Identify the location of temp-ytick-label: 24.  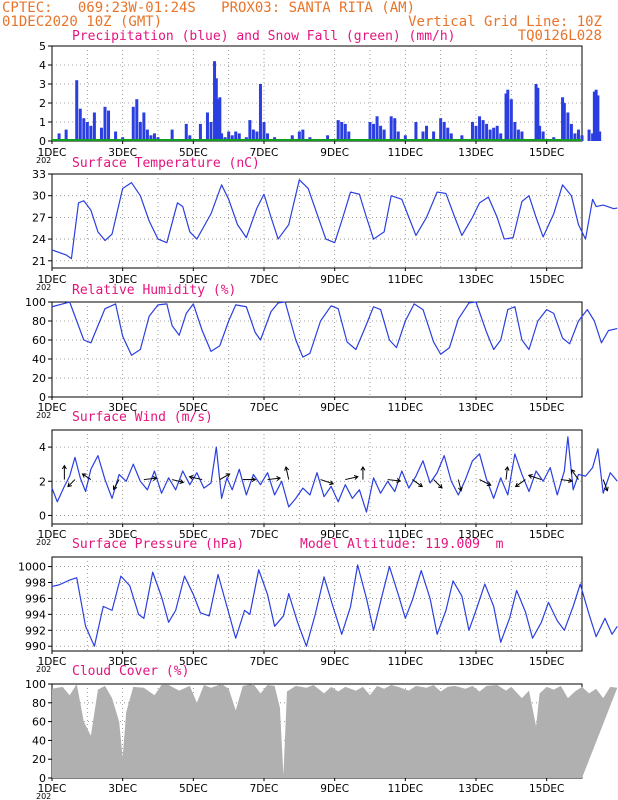
(39, 239).